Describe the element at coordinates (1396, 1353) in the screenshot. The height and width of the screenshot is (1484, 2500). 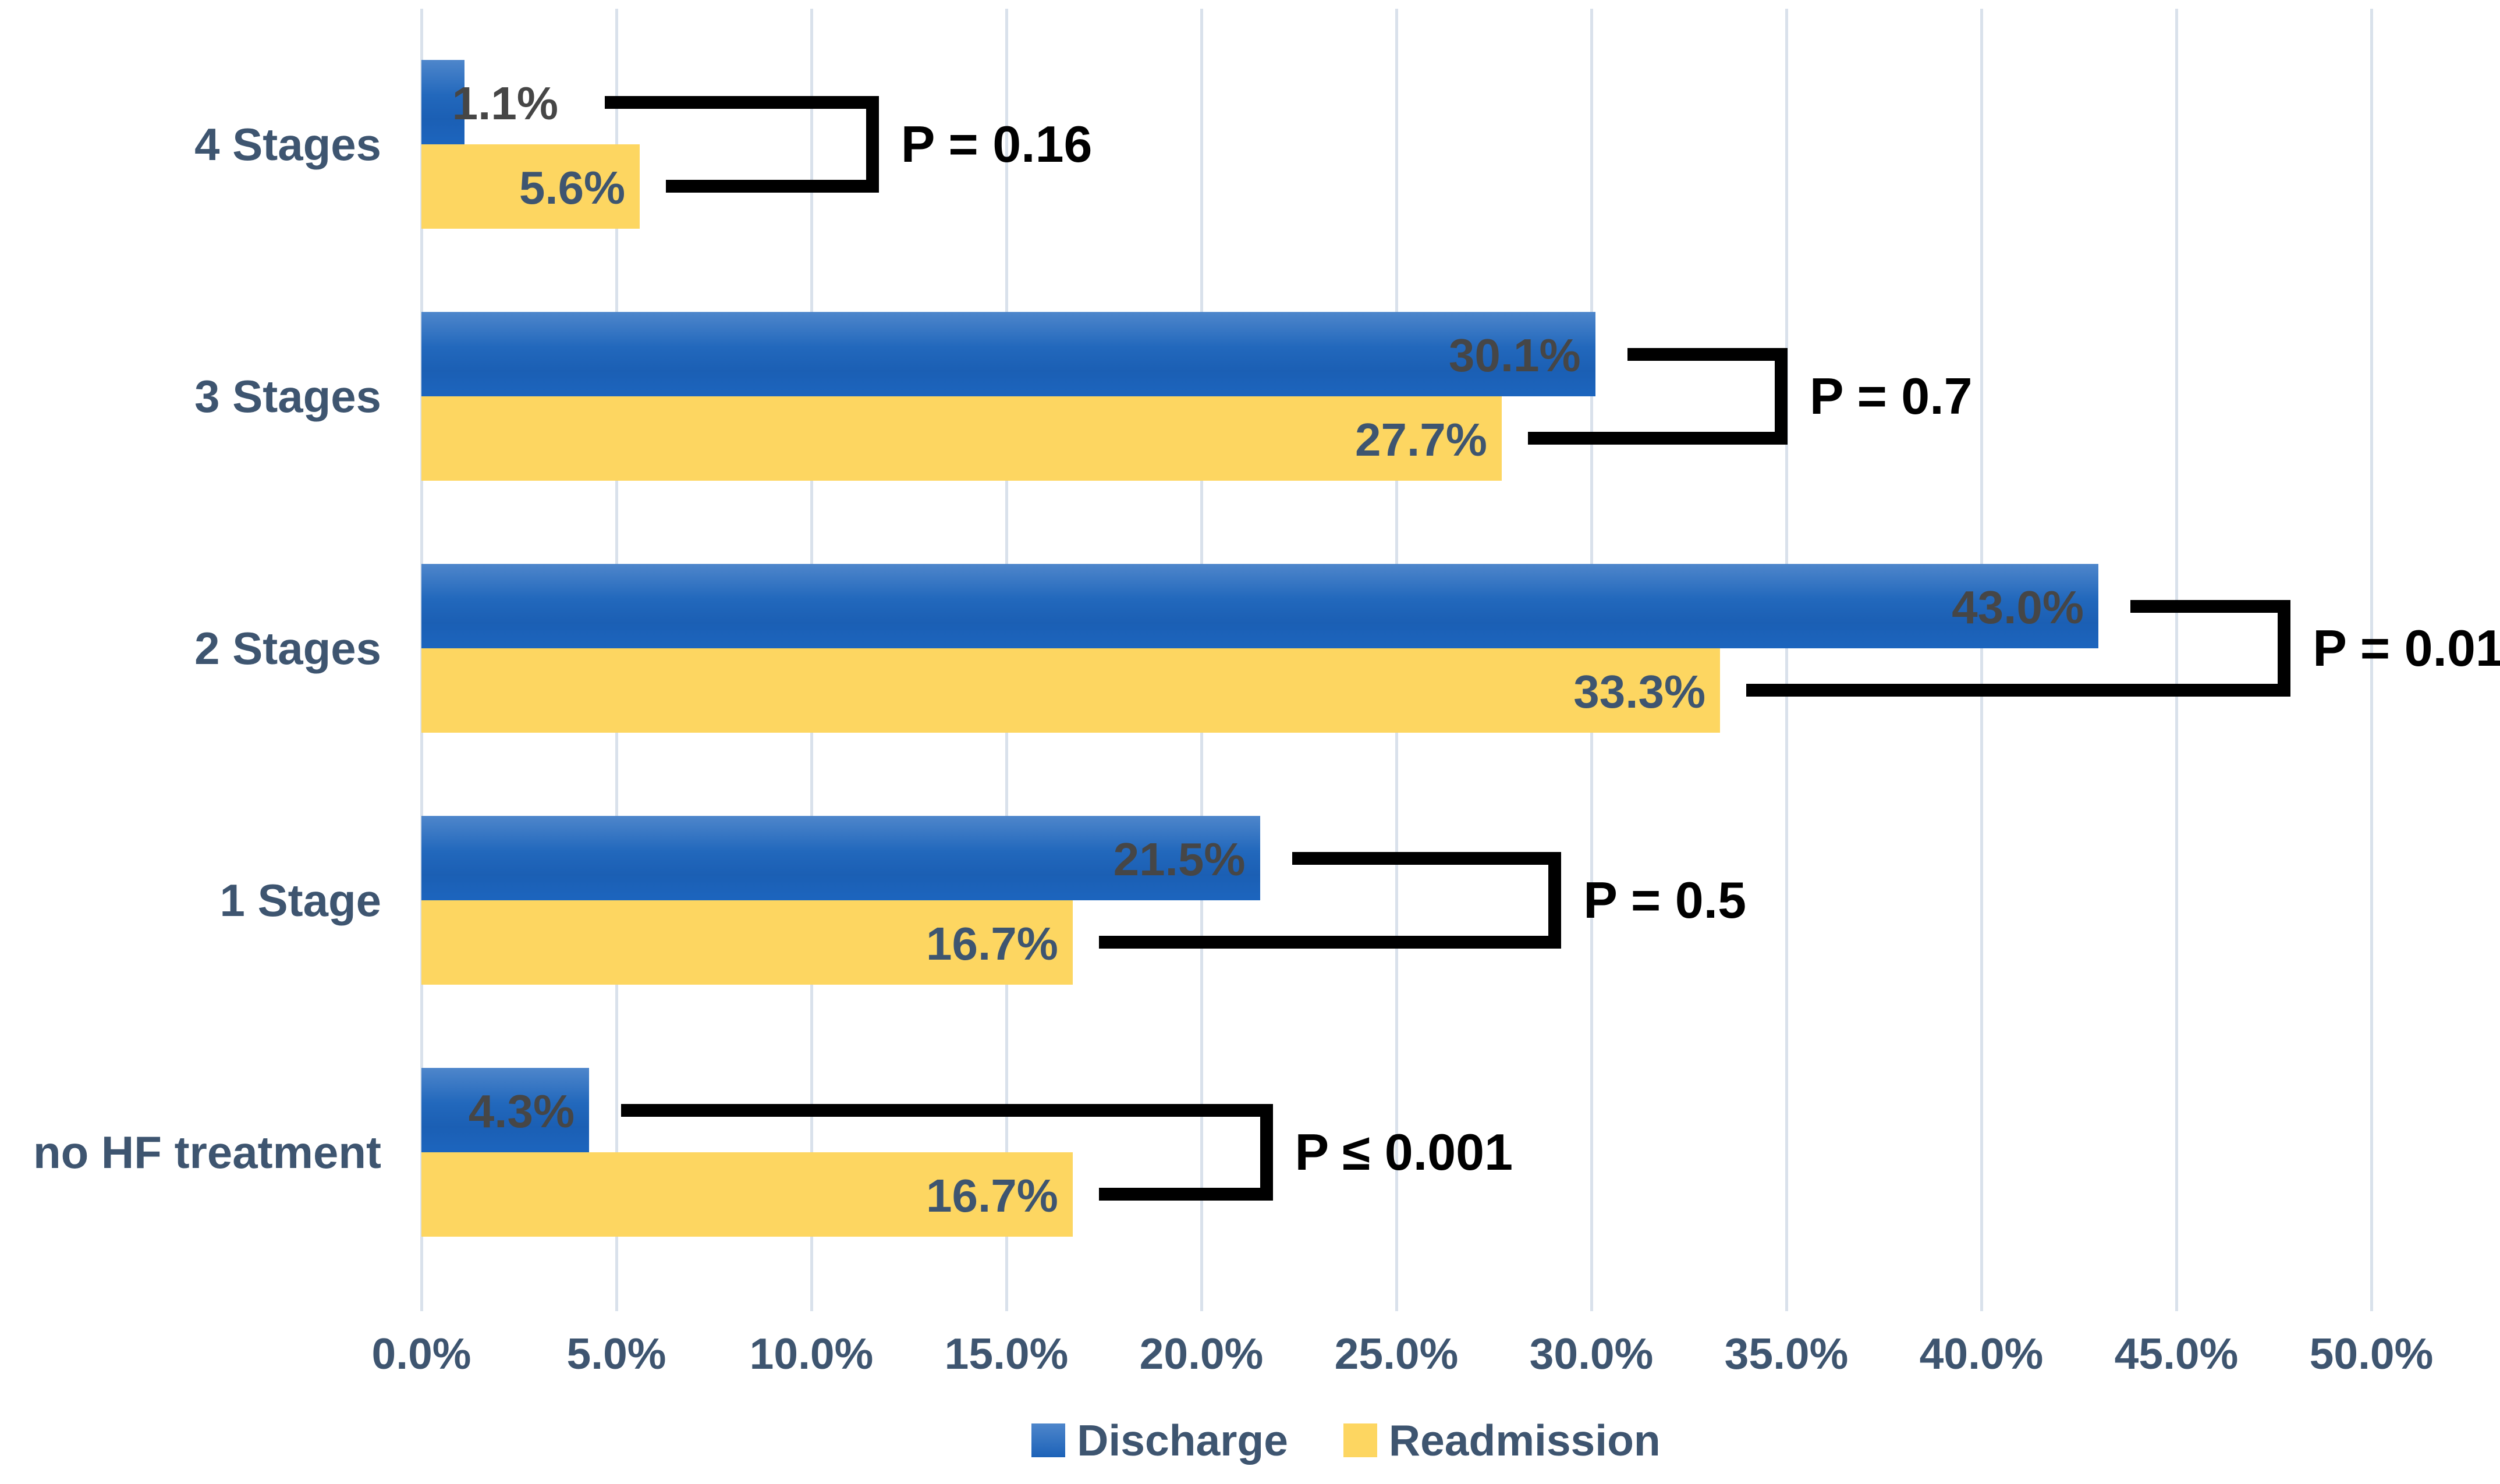
I see `x-tick-label: 25.0%` at that location.